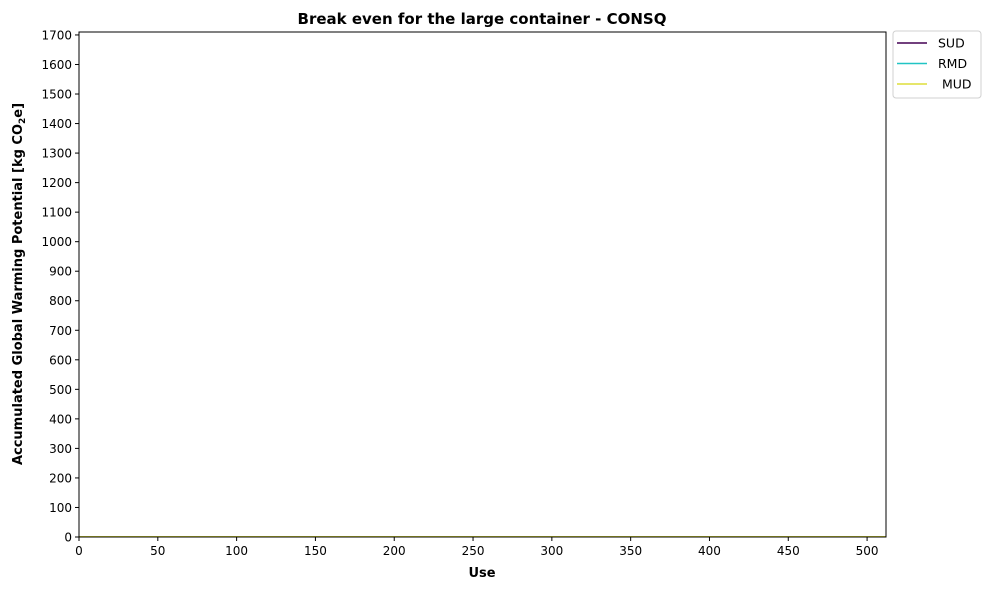 Image resolution: width=989 pixels, height=590 pixels. Describe the element at coordinates (934, 64) in the screenshot. I see `legend-items: SUD RMD MUD` at that location.